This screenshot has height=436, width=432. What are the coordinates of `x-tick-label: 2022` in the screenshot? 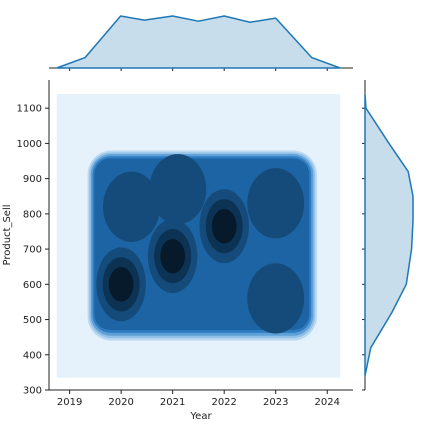 It's located at (223, 402).